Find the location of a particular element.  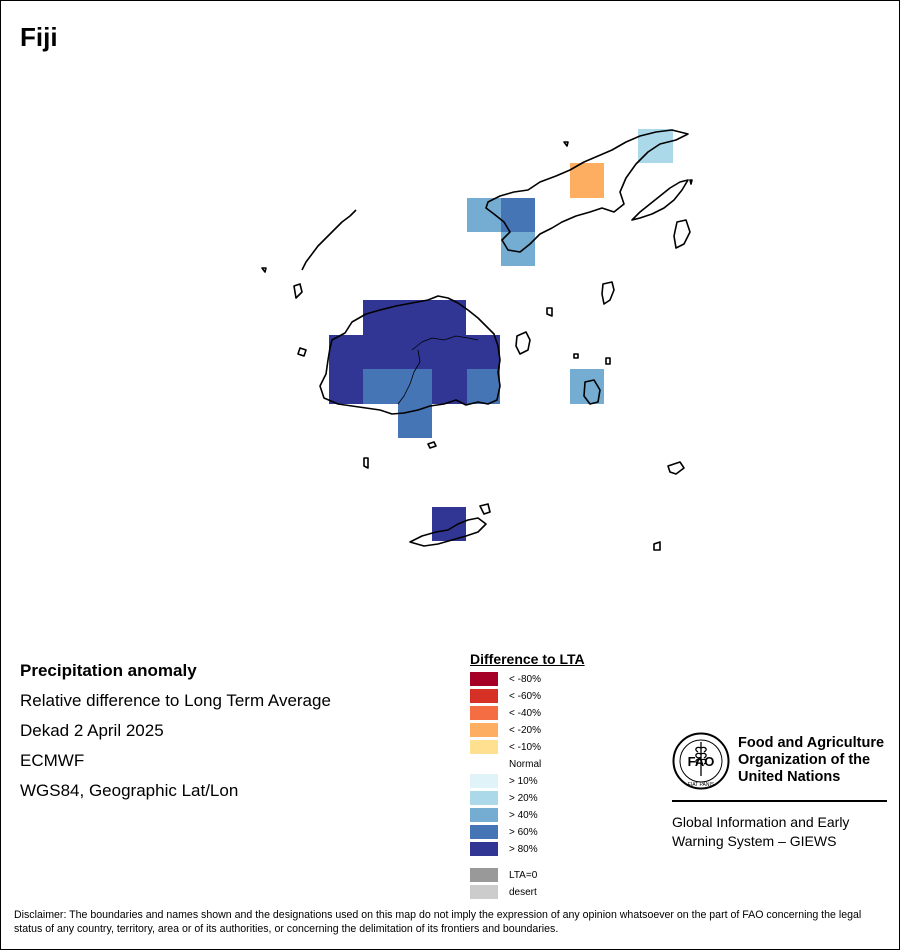

fao-emblem-icon: FAO FIAT PANIS is located at coordinates (701, 761).